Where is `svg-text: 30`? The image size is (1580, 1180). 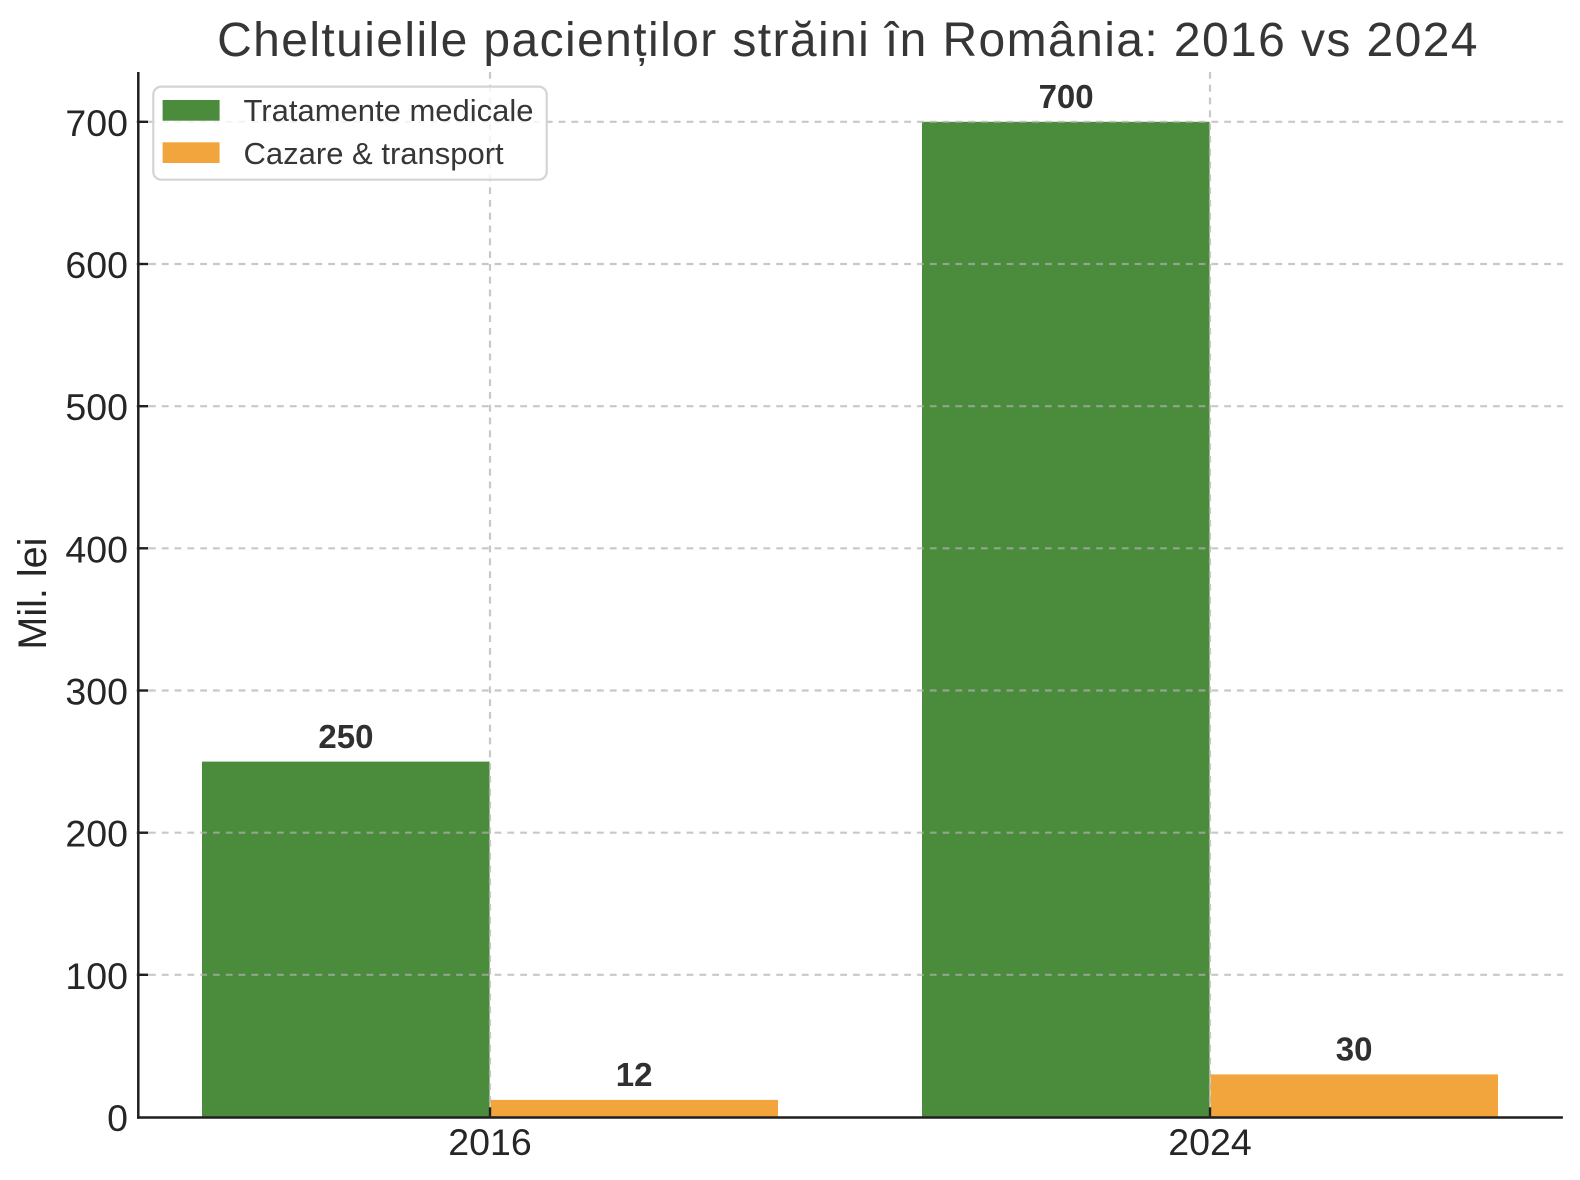
svg-text: 30 is located at coordinates (1354, 1048).